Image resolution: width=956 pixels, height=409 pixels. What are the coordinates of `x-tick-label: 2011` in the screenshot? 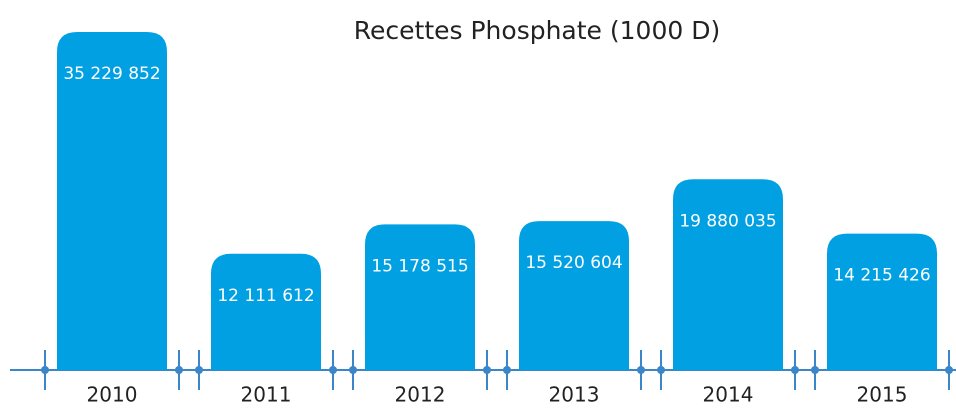 It's located at (266, 395).